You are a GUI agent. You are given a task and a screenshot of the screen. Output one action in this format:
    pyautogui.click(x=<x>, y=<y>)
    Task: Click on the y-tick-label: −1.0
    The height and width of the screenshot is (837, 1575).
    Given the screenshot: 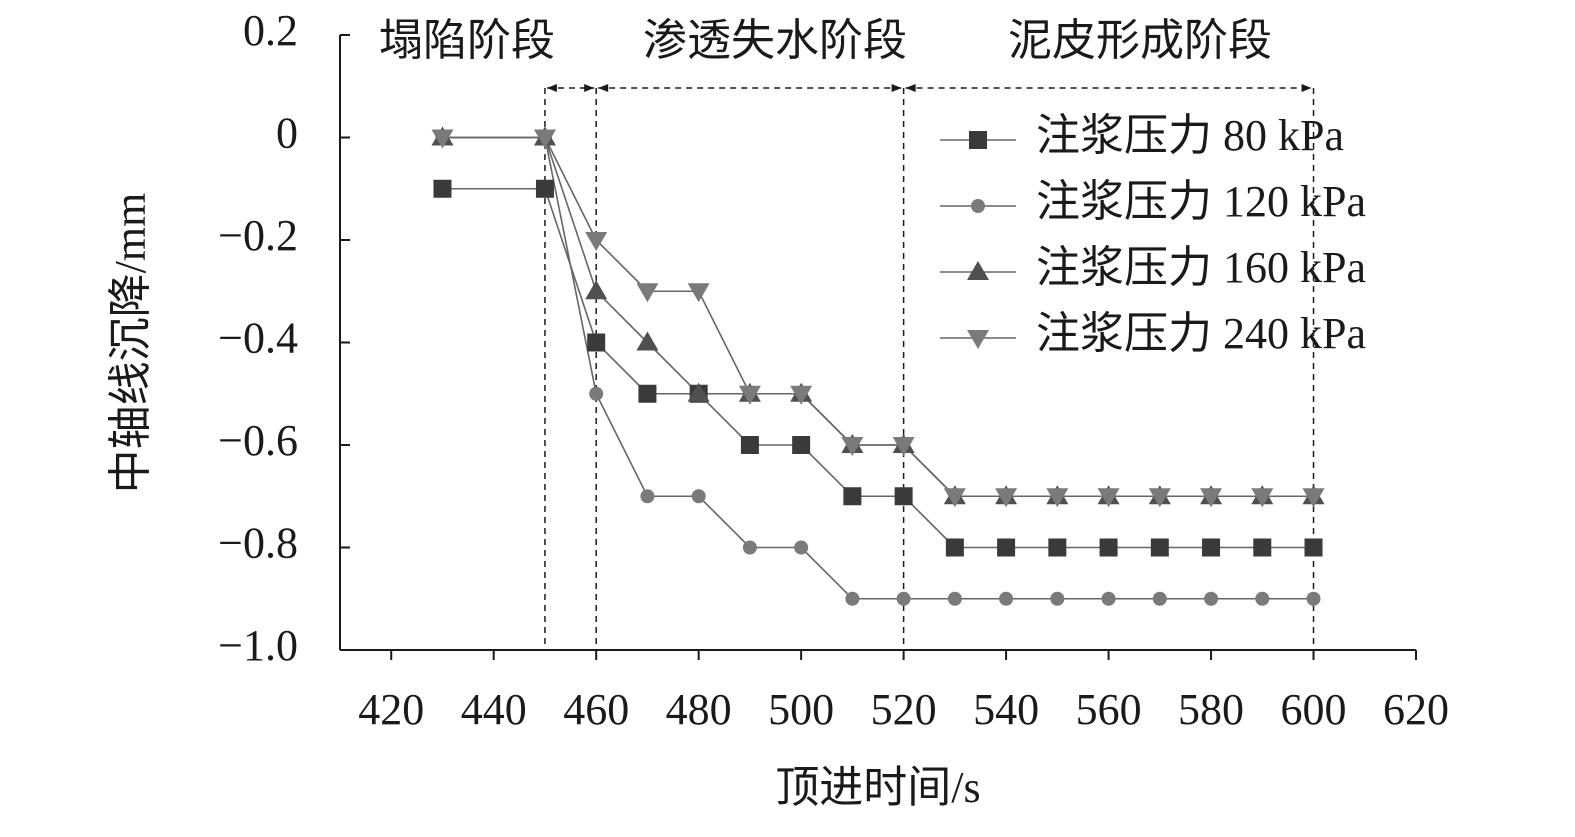 What is the action you would take?
    pyautogui.click(x=258, y=645)
    